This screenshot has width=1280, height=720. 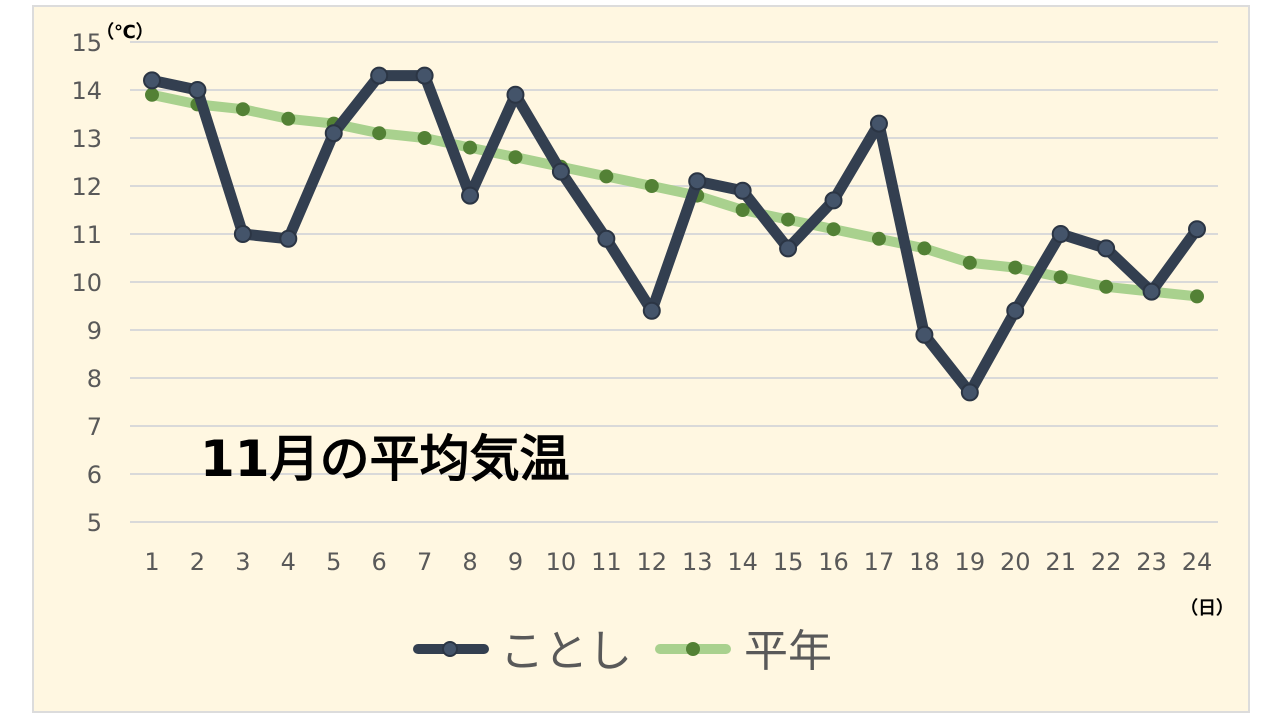 What do you see at coordinates (788, 651) in the screenshot?
I see `legend-label-heinen: 平年` at bounding box center [788, 651].